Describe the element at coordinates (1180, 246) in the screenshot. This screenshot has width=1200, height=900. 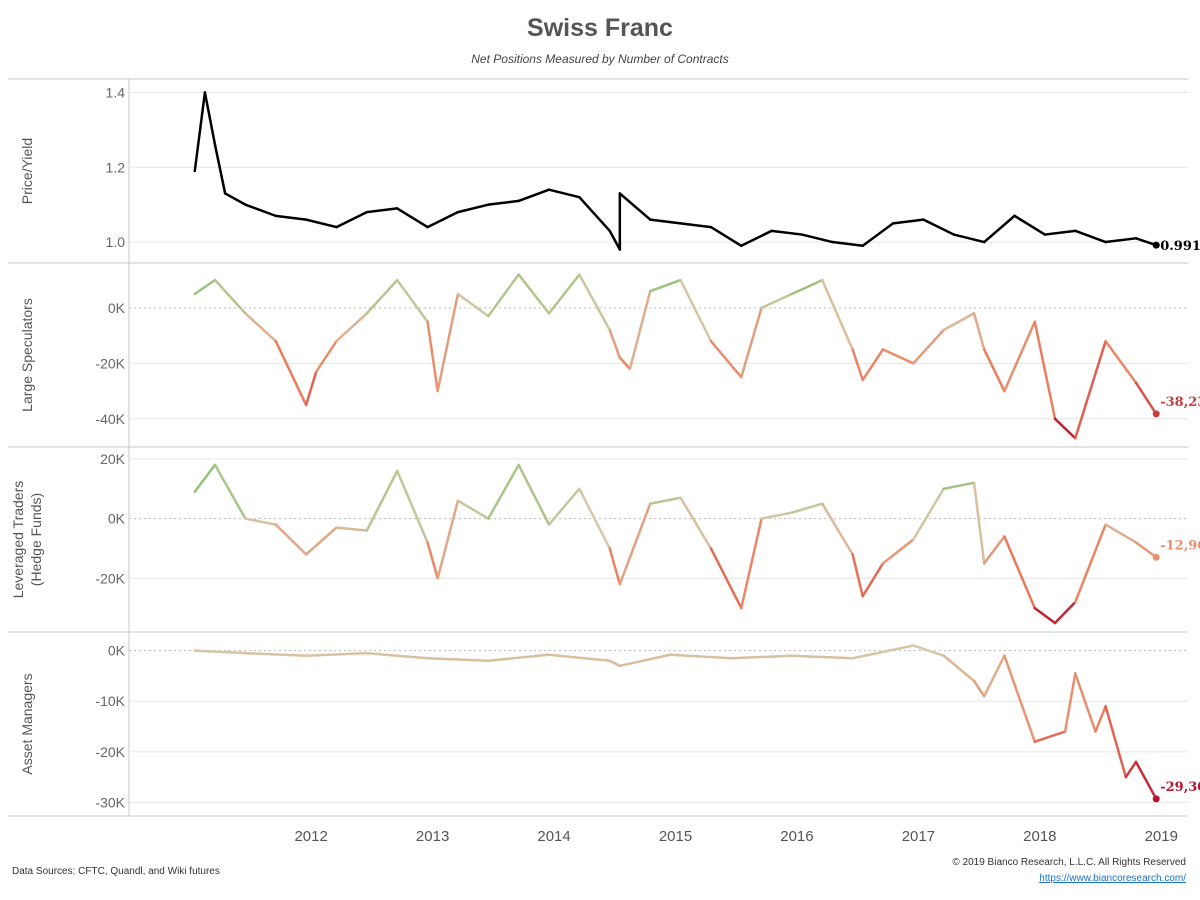
I see `last-value-label: 0.9917` at that location.